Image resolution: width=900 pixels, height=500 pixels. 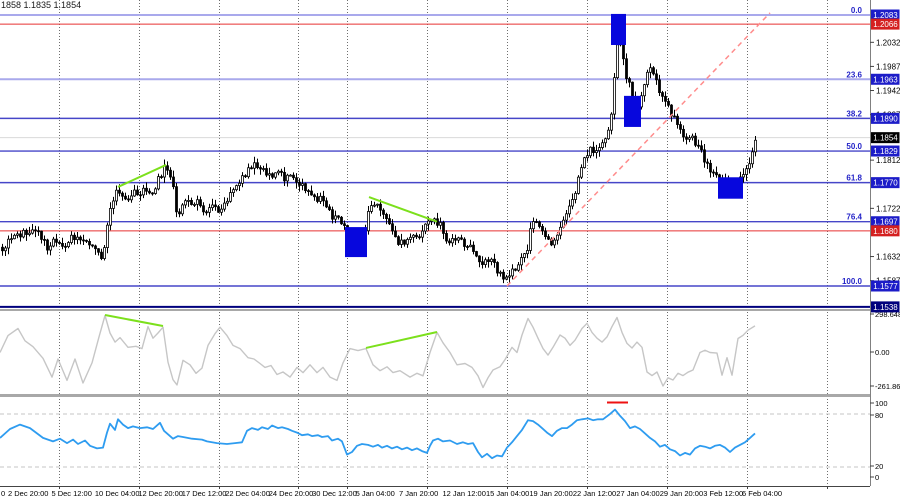 I want to click on fib-percent-label: 100.0, so click(x=852, y=281).